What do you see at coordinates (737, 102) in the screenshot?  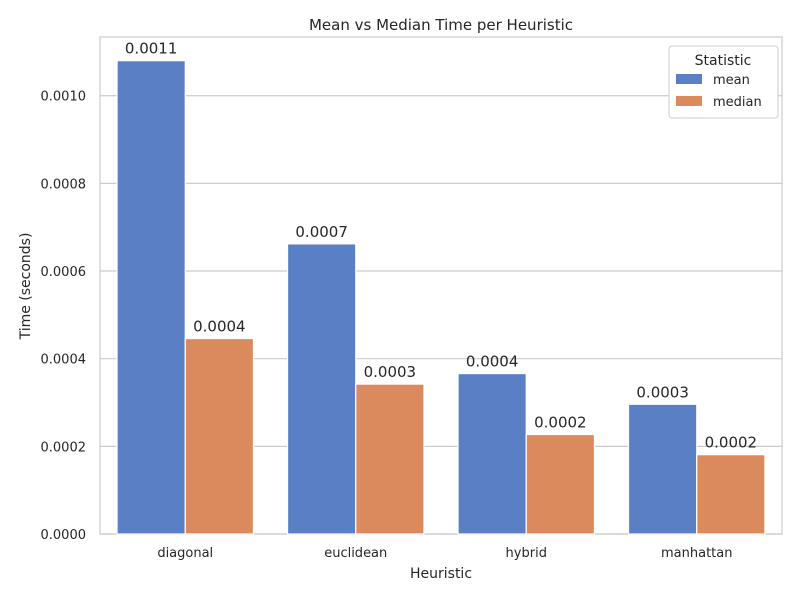 I see `legend-label-median: median` at bounding box center [737, 102].